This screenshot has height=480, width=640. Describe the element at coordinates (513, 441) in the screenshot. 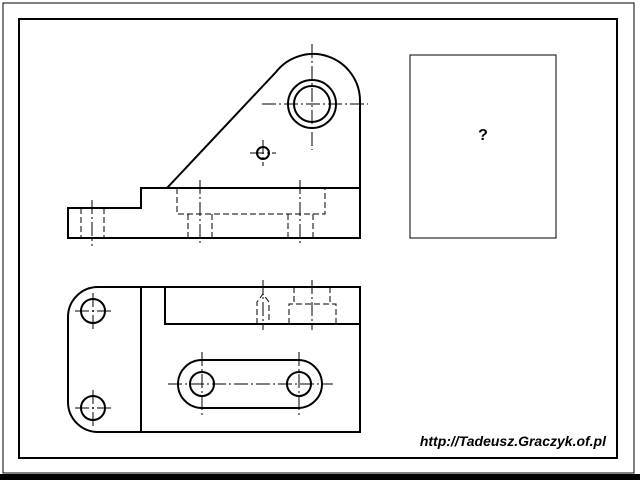

I see `footer-url: http://Tadeusz.Graczyk.of.pl` at that location.